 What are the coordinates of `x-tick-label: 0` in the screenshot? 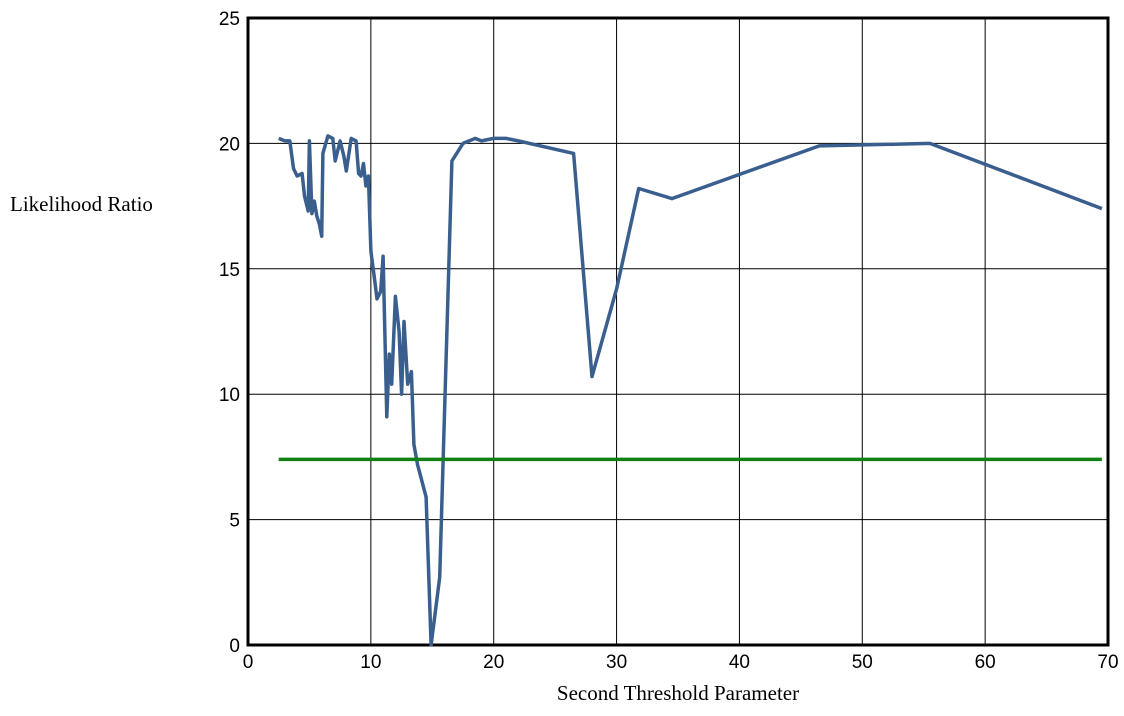 It's located at (248, 662).